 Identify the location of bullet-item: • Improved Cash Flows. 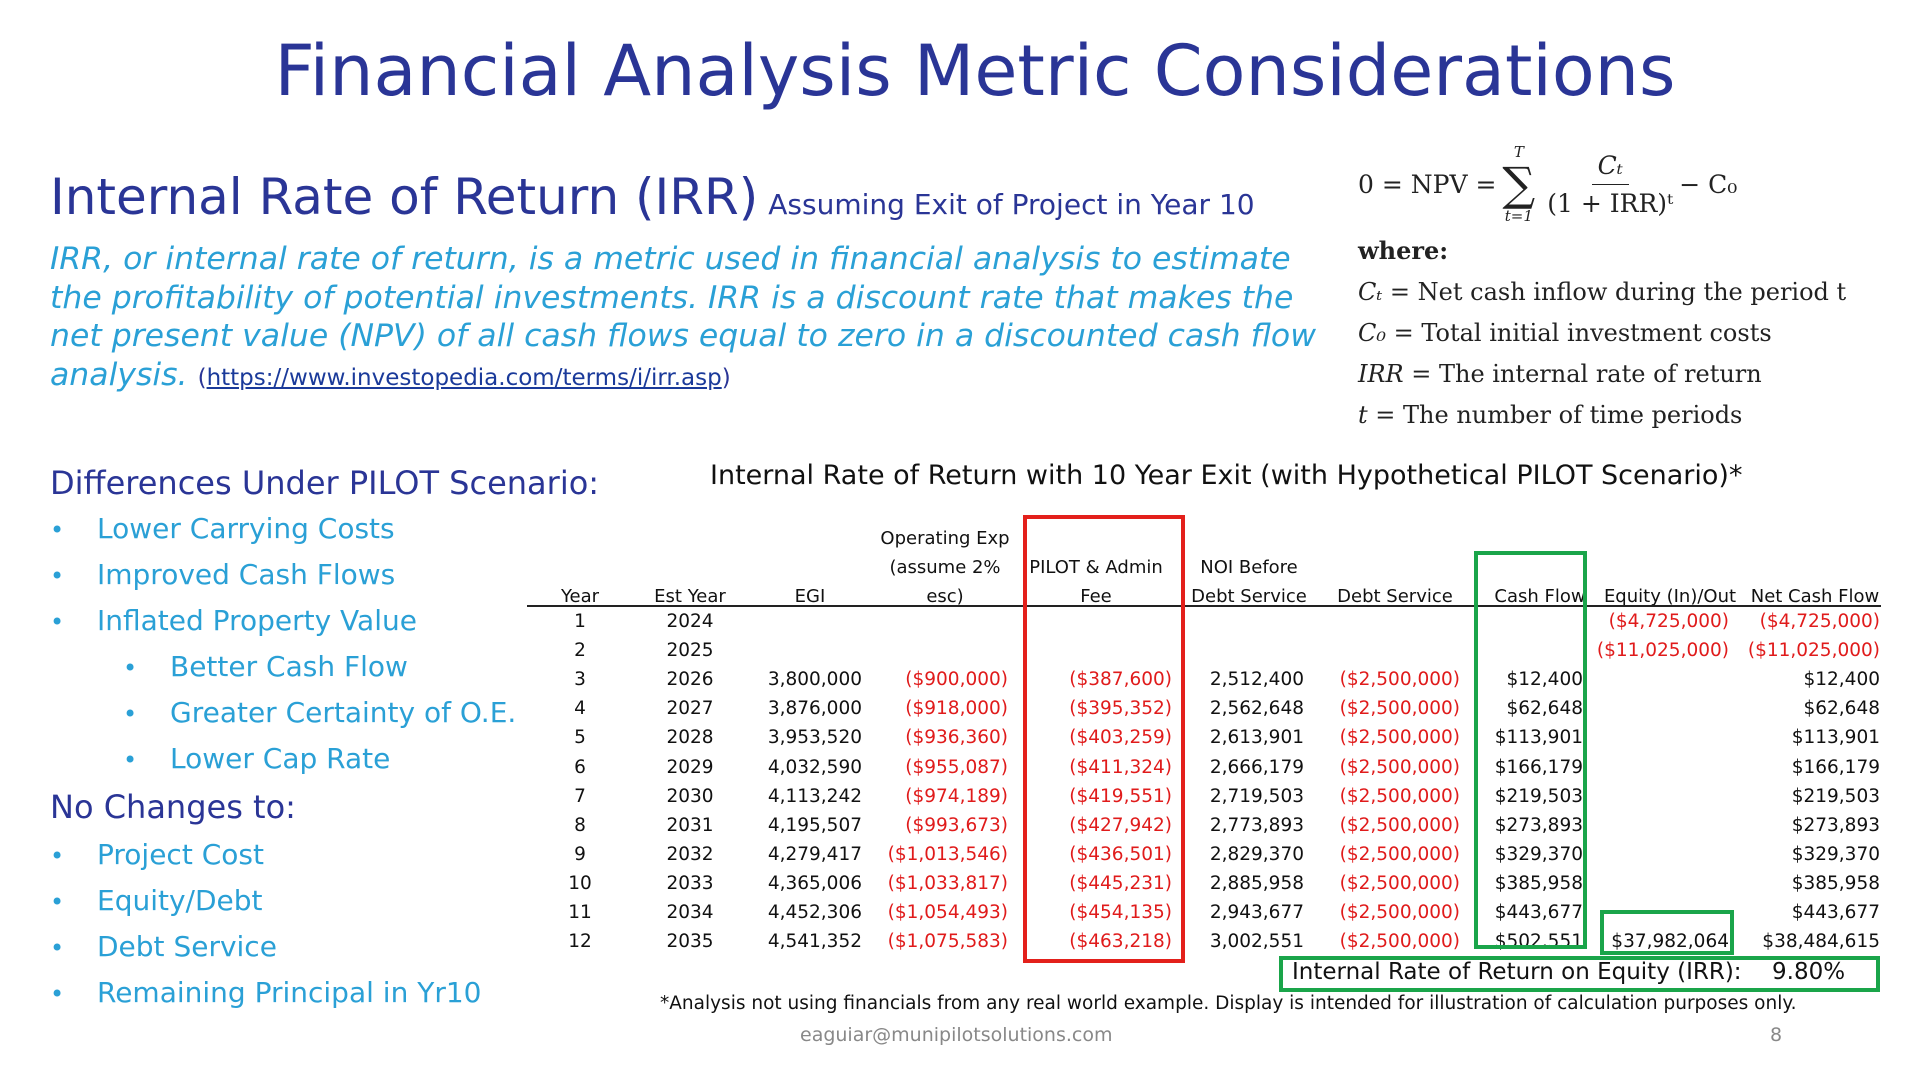
(222, 574).